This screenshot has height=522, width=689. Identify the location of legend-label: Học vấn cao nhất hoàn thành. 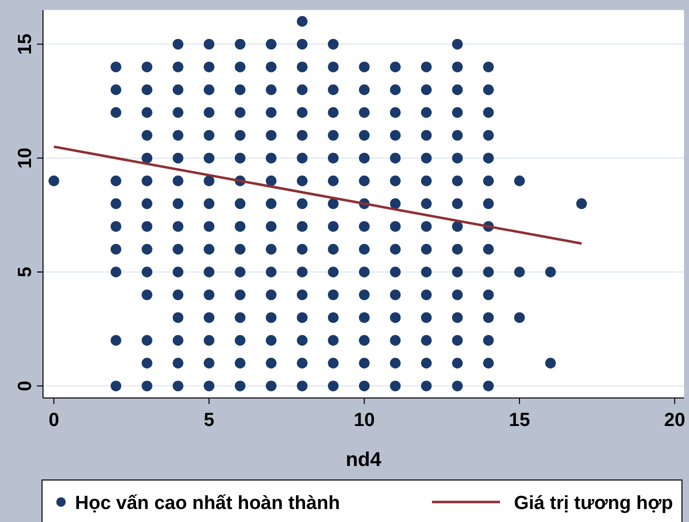
(207, 503).